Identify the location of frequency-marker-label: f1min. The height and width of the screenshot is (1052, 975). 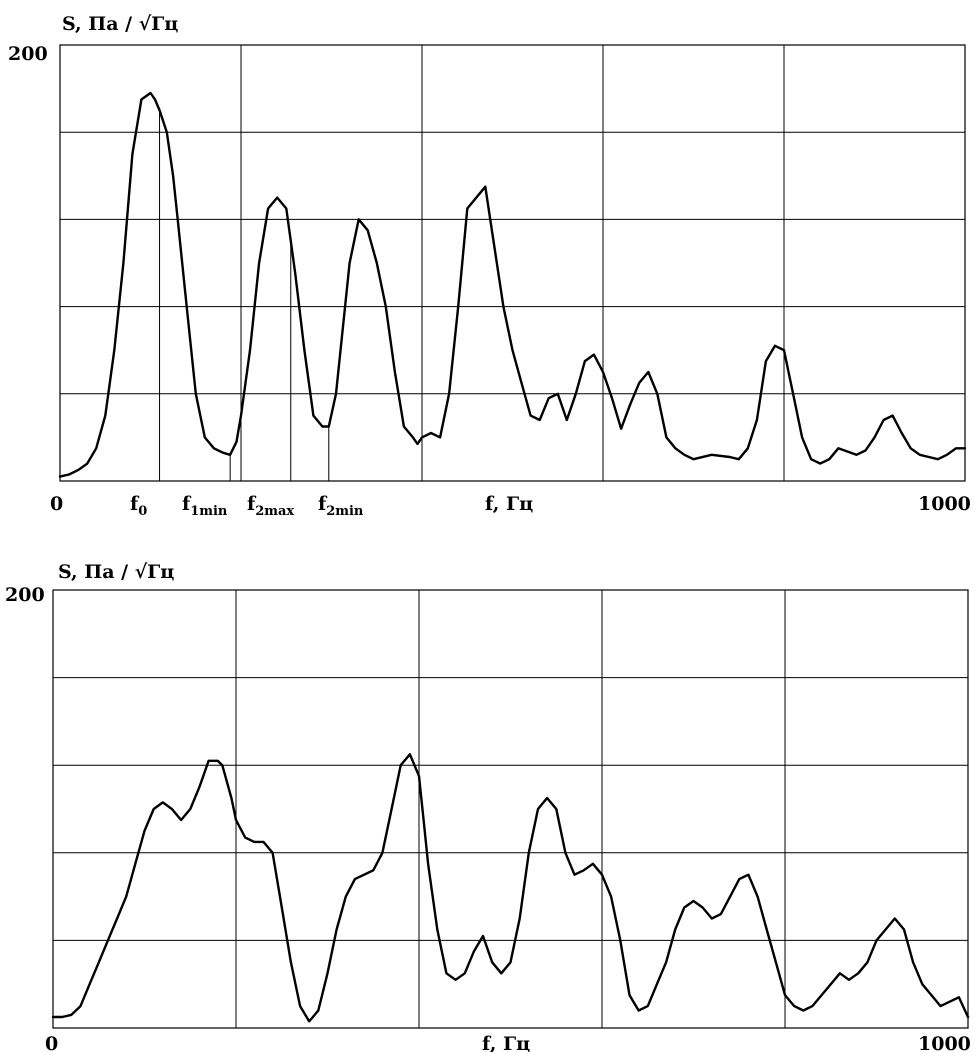
(205, 506).